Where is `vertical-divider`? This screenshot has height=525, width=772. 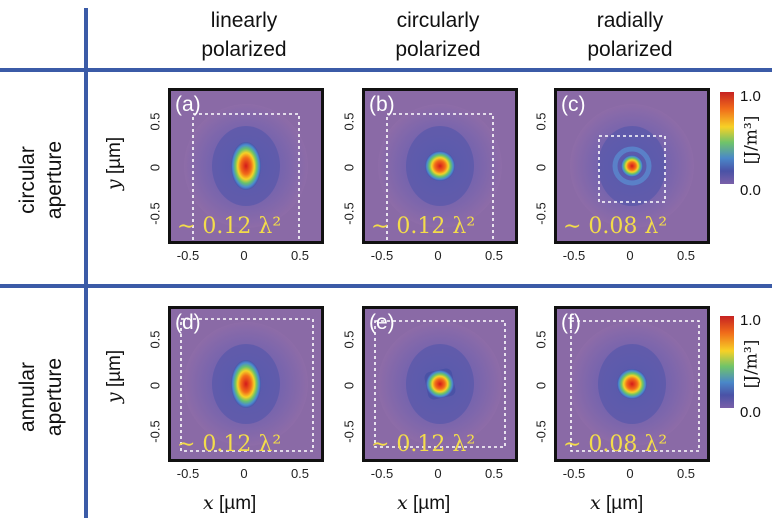 vertical-divider is located at coordinates (86, 263).